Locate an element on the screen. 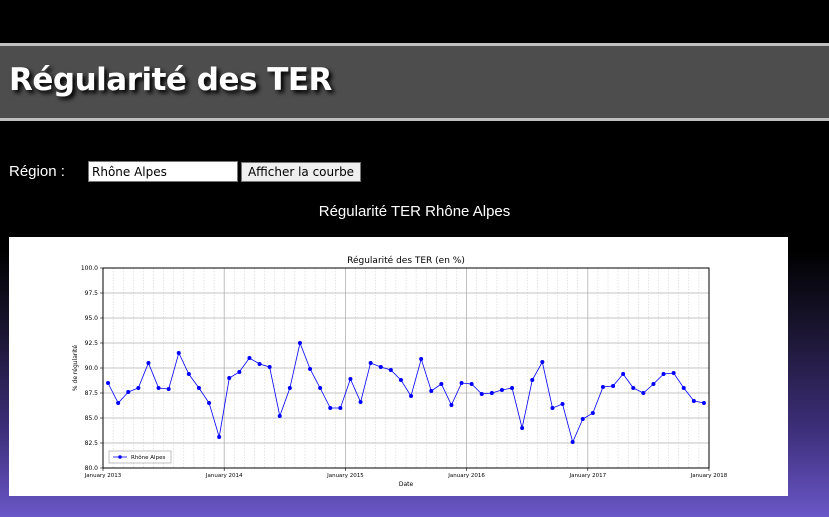 The image size is (829, 517). x-axis-label: Date is located at coordinates (406, 484).